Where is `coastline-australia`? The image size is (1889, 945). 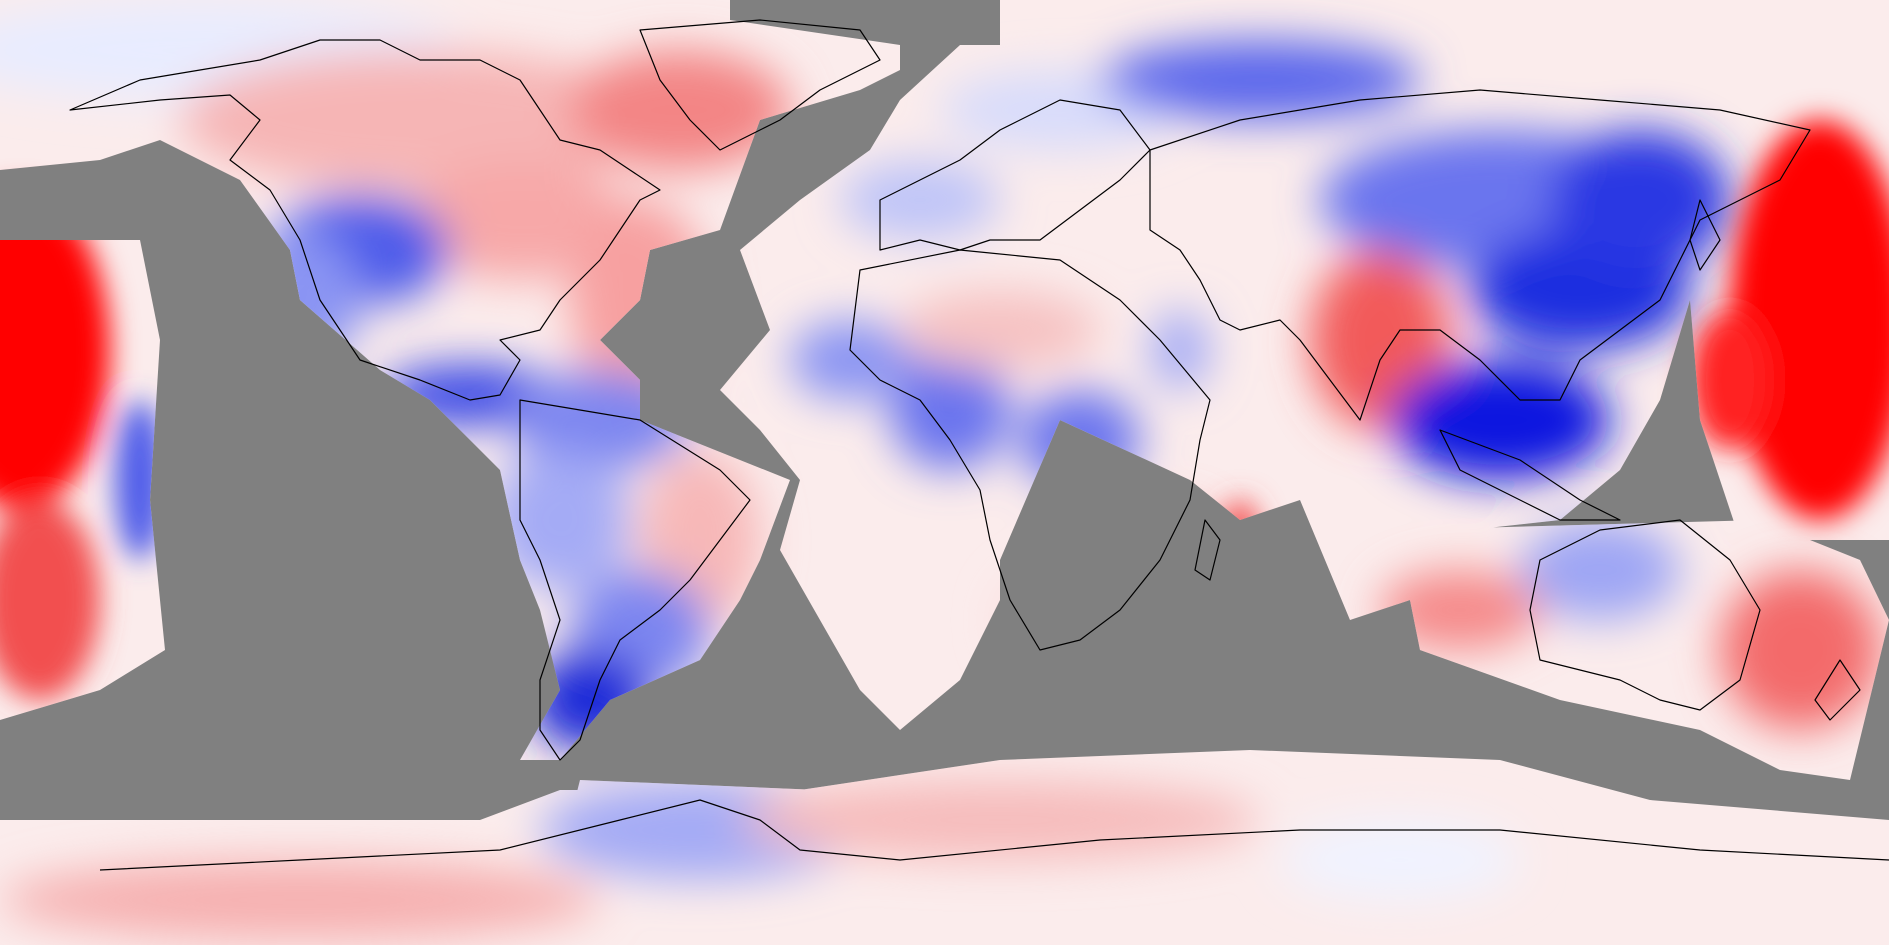
coastline-australia is located at coordinates (1645, 615).